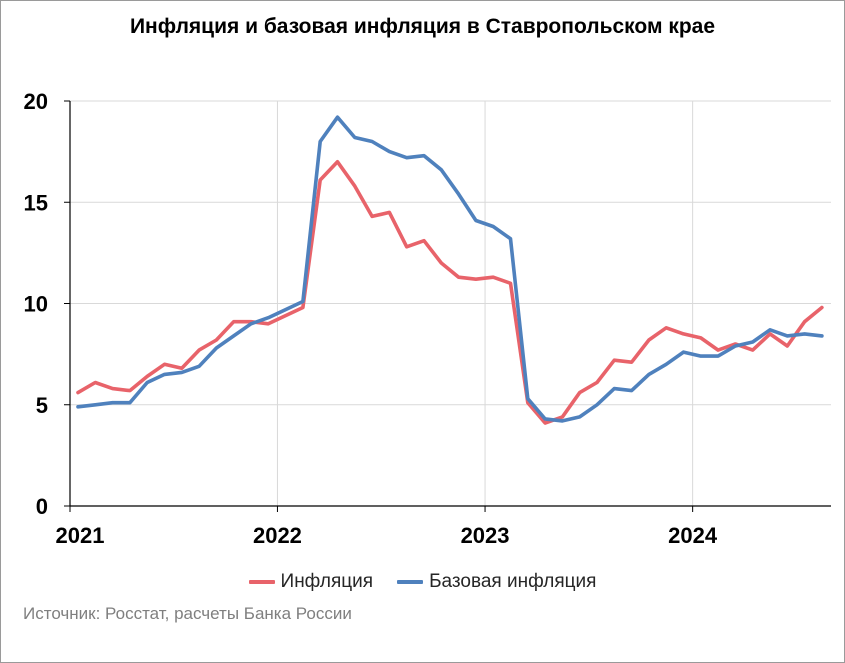 This screenshot has height=663, width=845. What do you see at coordinates (36, 304) in the screenshot?
I see `y-tick-label: 10` at bounding box center [36, 304].